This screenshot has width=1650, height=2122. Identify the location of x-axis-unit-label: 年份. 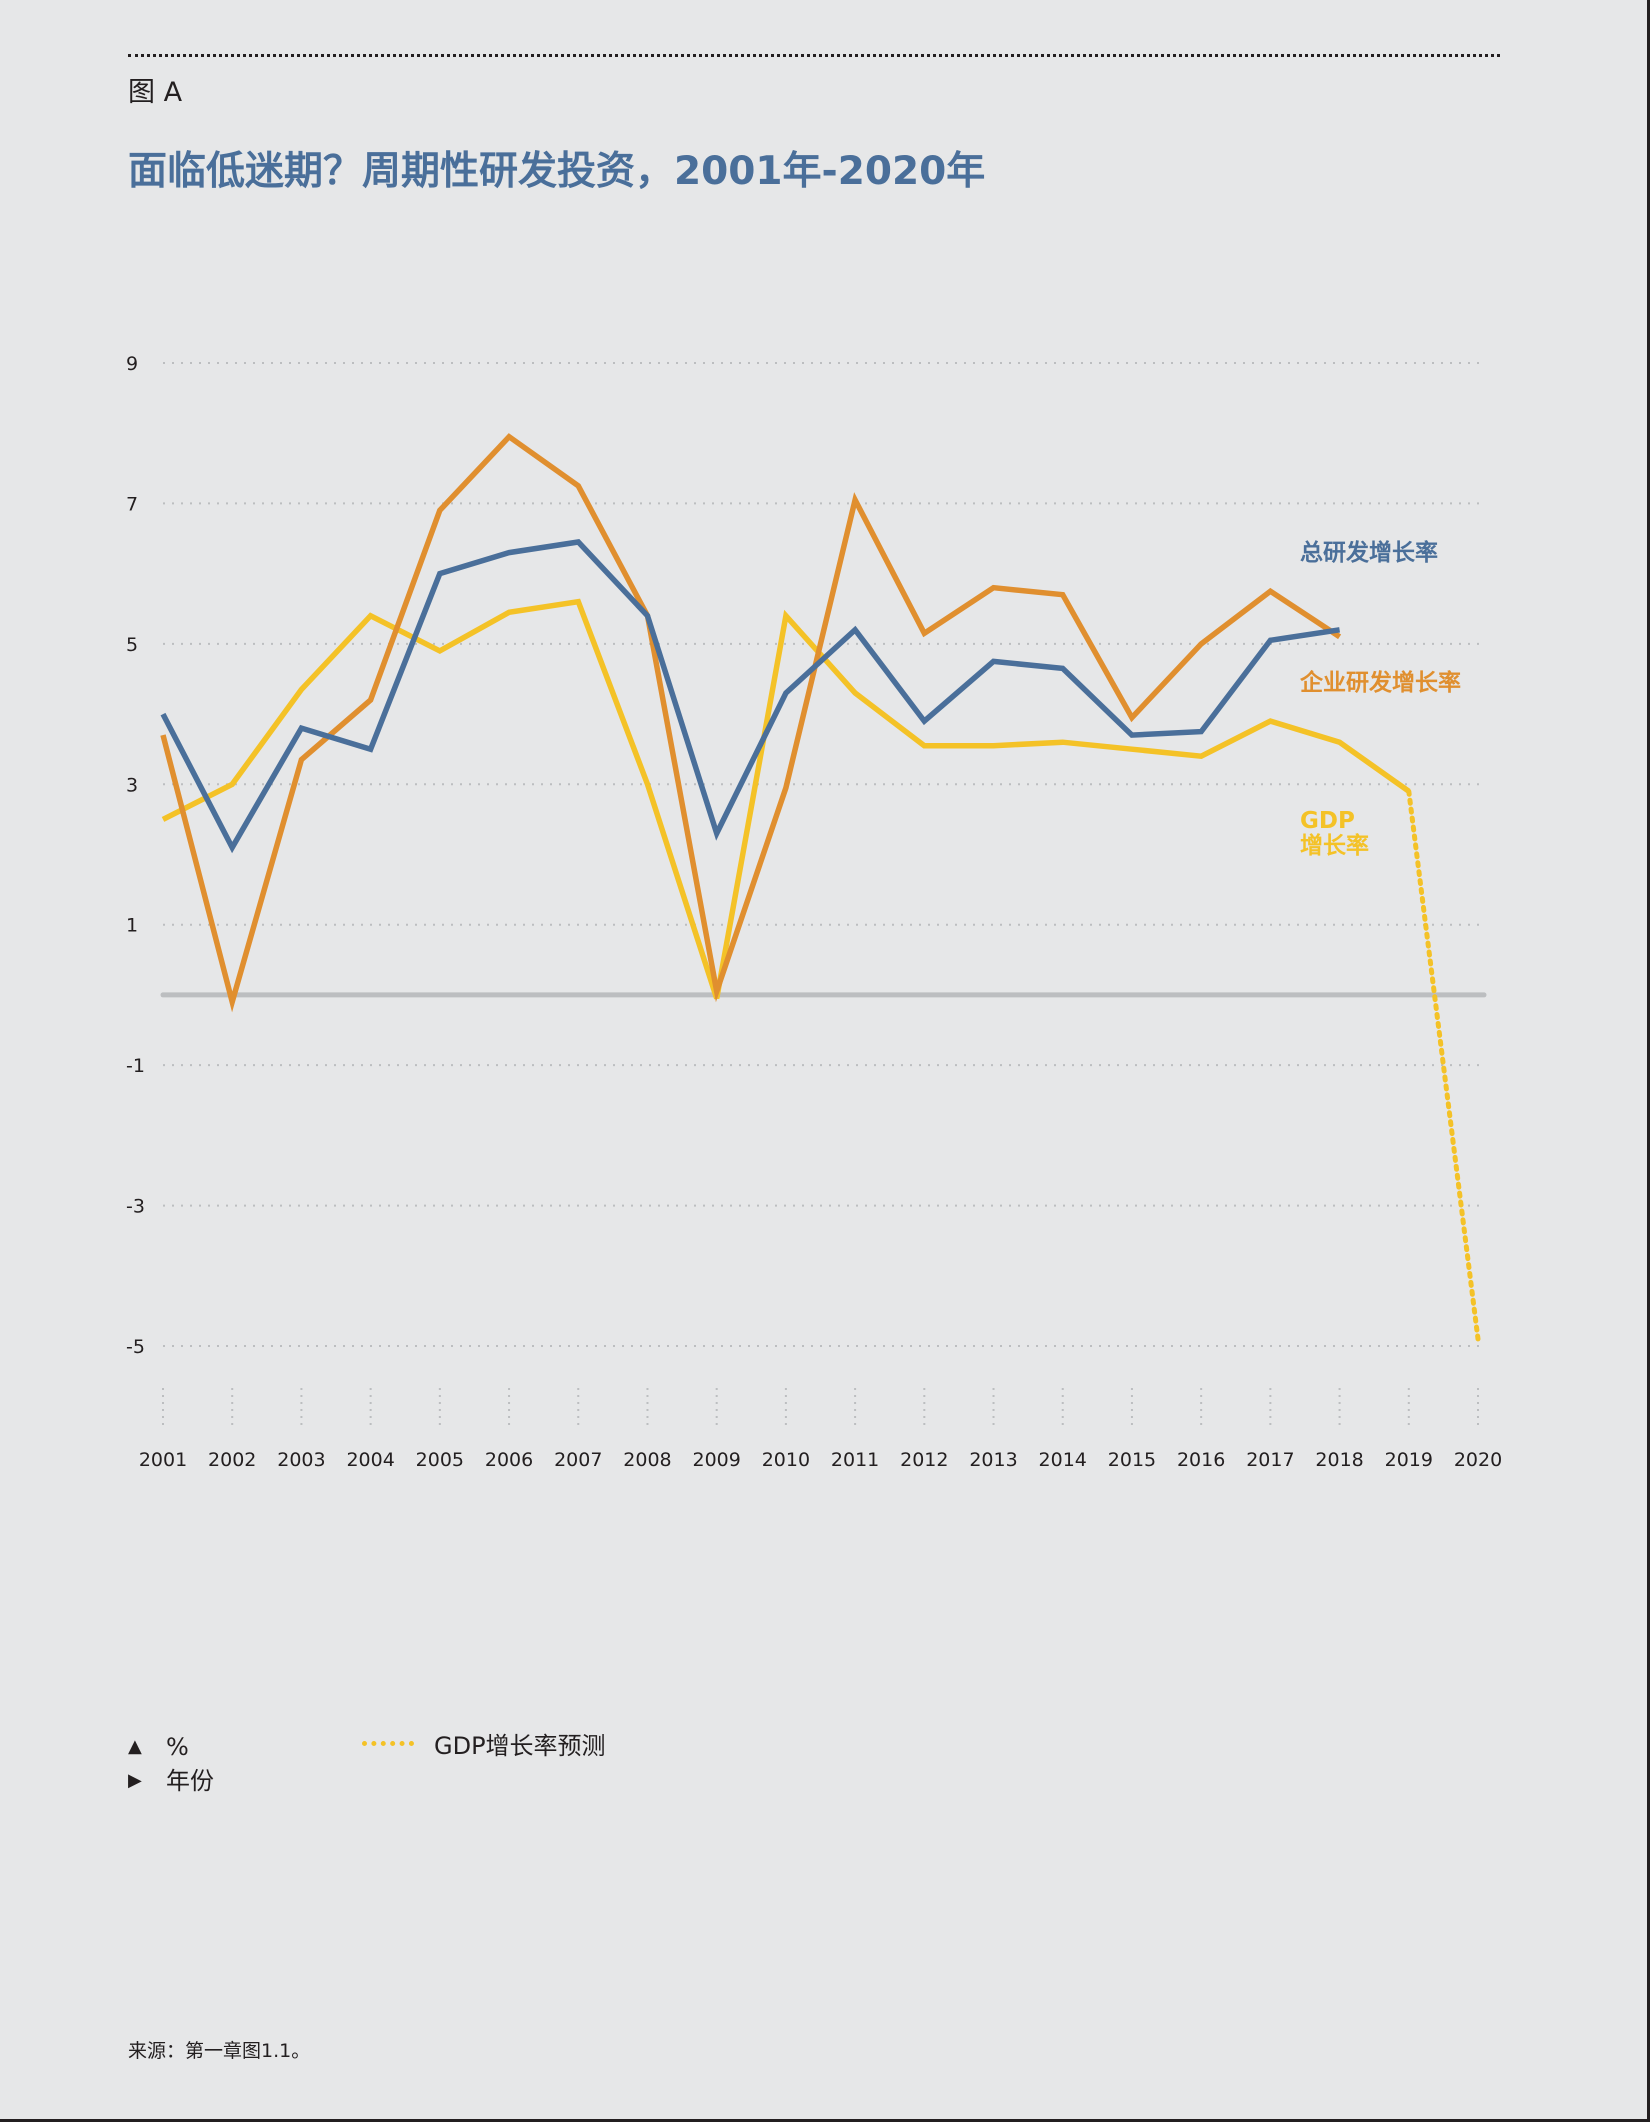
(190, 1781).